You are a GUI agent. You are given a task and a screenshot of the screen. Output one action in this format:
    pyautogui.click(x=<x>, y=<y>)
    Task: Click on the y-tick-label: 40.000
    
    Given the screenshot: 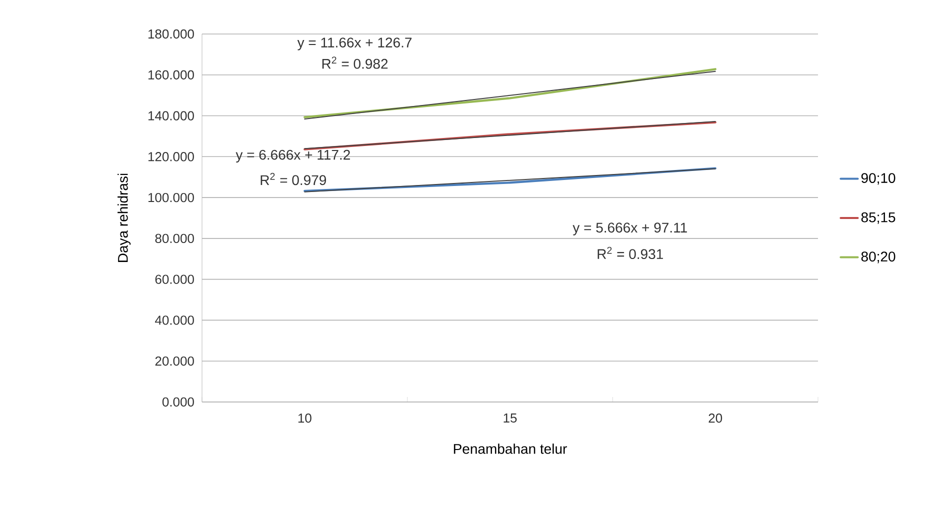 What is the action you would take?
    pyautogui.click(x=174, y=320)
    